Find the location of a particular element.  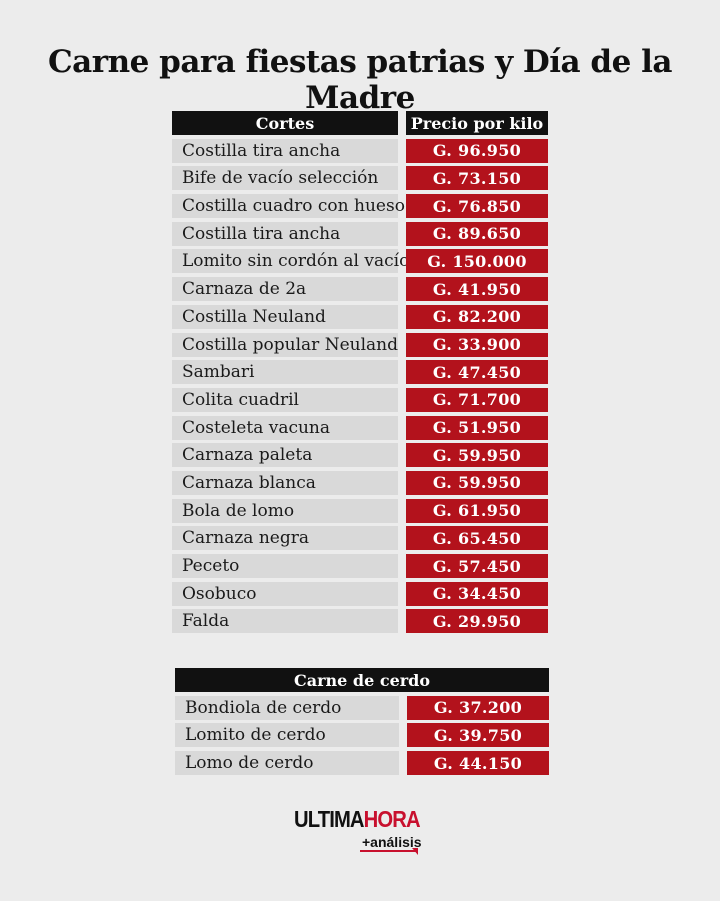

logo-word-hora: HORA is located at coordinates (392, 819).